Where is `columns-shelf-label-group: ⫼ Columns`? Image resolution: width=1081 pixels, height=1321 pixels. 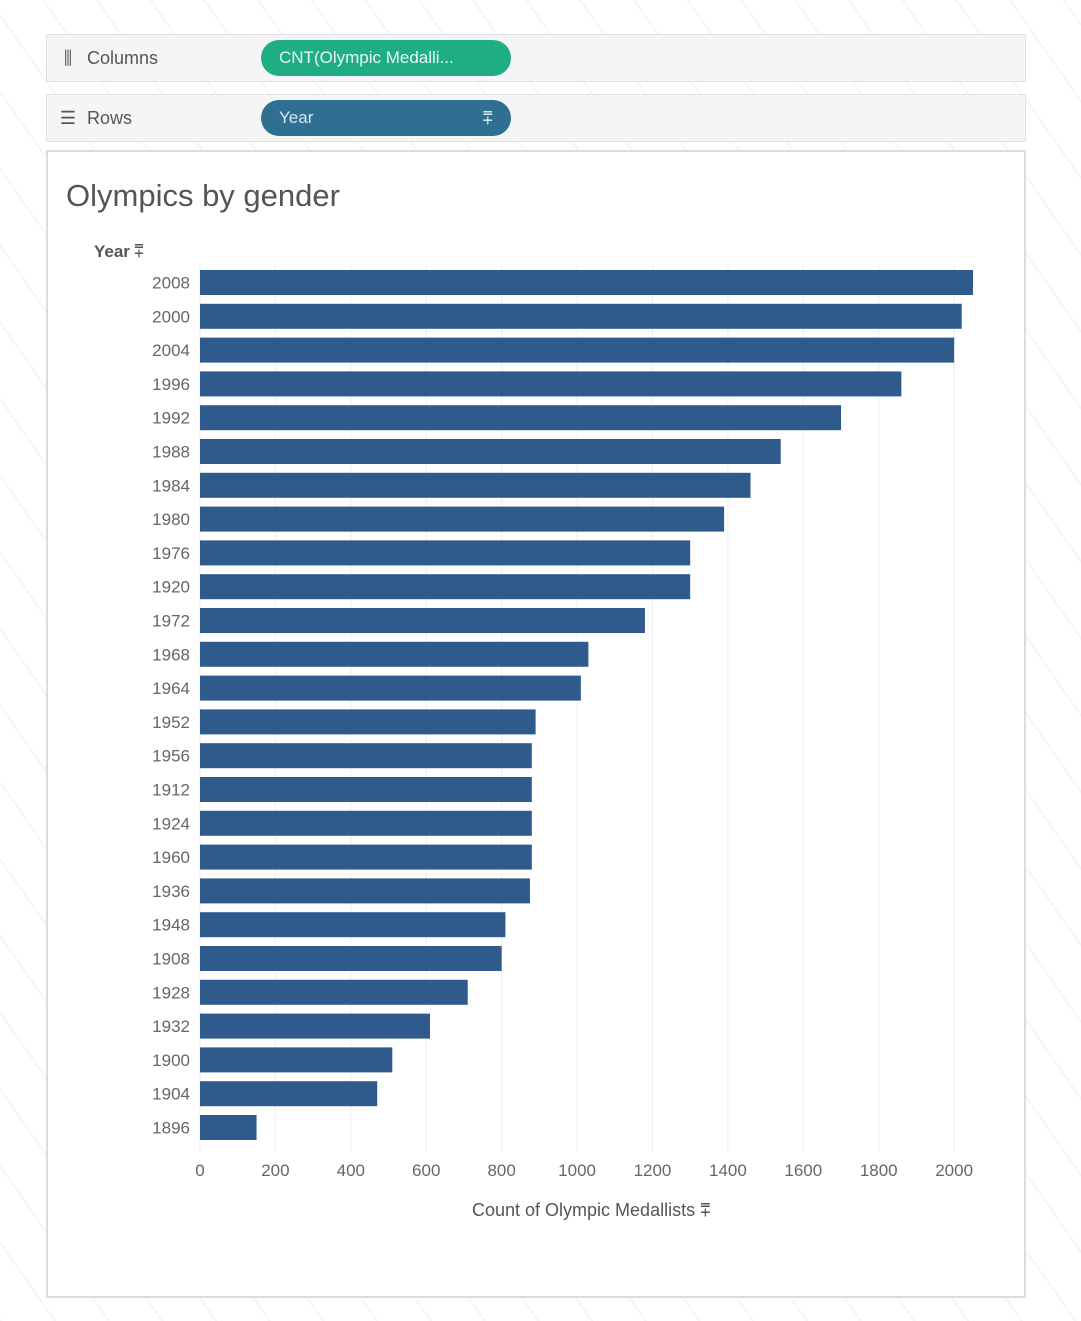 columns-shelf-label-group: ⫼ Columns is located at coordinates (107, 58).